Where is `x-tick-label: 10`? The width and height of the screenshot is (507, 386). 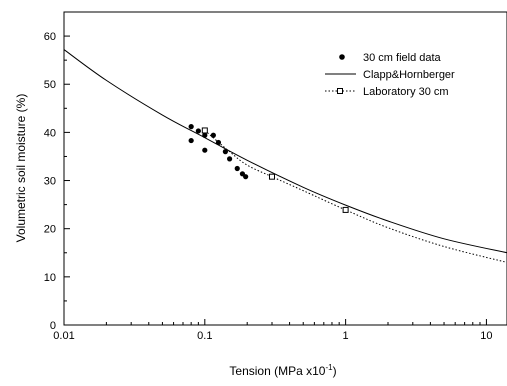
x-tick-label: 10 is located at coordinates (486, 336).